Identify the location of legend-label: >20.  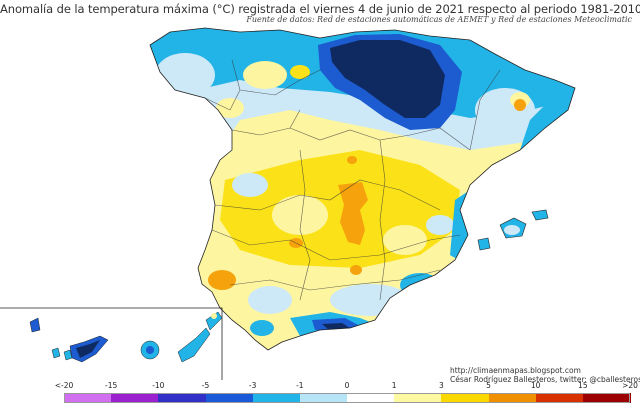
(630, 385).